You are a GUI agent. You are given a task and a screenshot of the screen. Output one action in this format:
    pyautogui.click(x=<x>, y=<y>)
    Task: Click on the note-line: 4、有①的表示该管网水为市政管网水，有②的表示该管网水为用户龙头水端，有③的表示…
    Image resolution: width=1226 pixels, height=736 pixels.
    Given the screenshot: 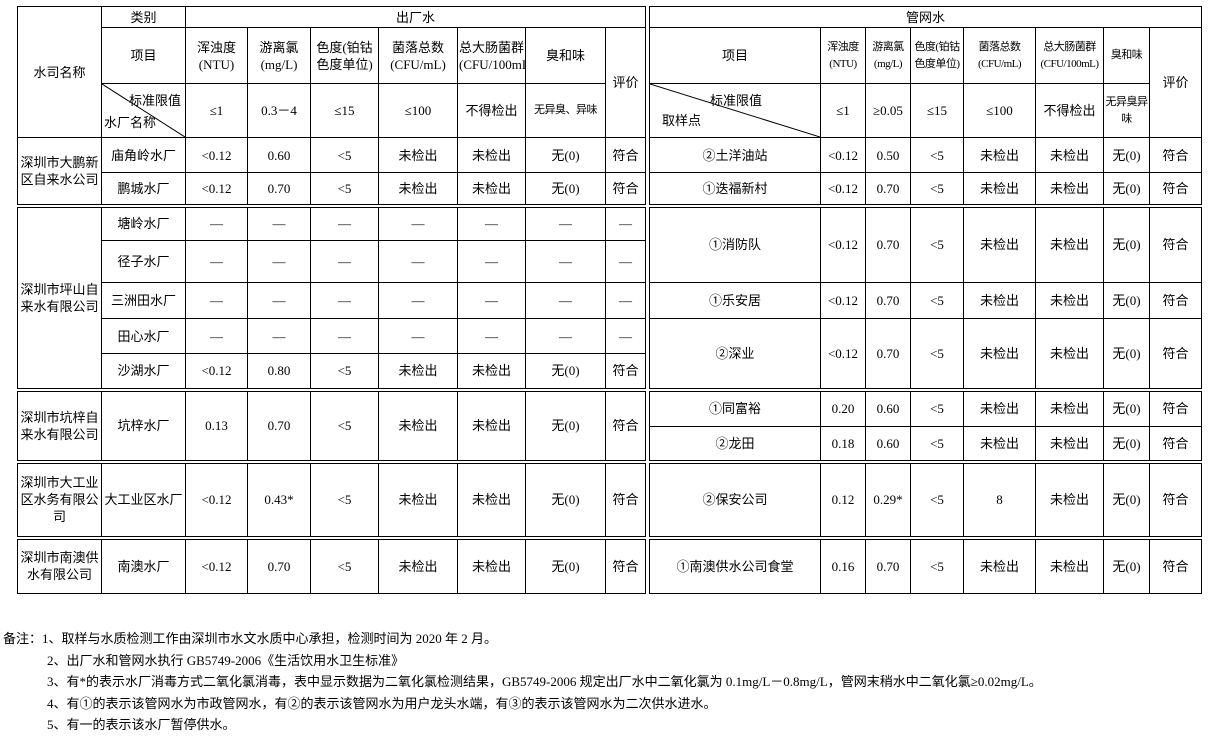 What is the action you would take?
    pyautogui.click(x=382, y=703)
    